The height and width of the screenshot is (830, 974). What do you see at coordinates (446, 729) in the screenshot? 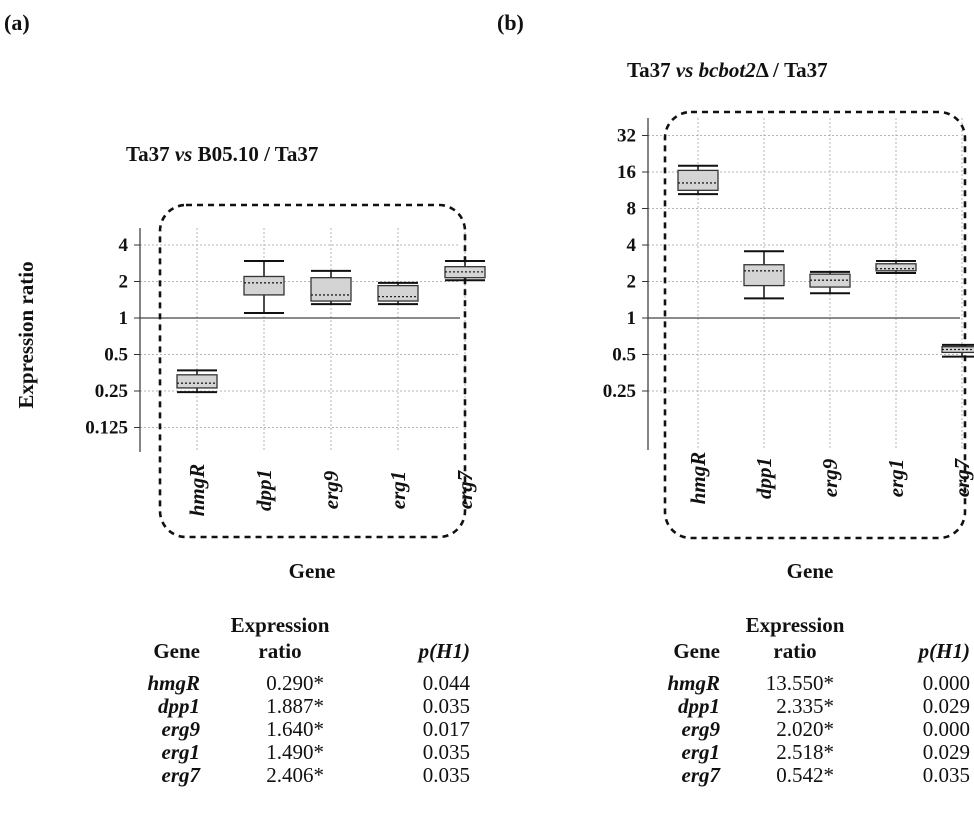
I see `table-cell-p: 0.017` at bounding box center [446, 729].